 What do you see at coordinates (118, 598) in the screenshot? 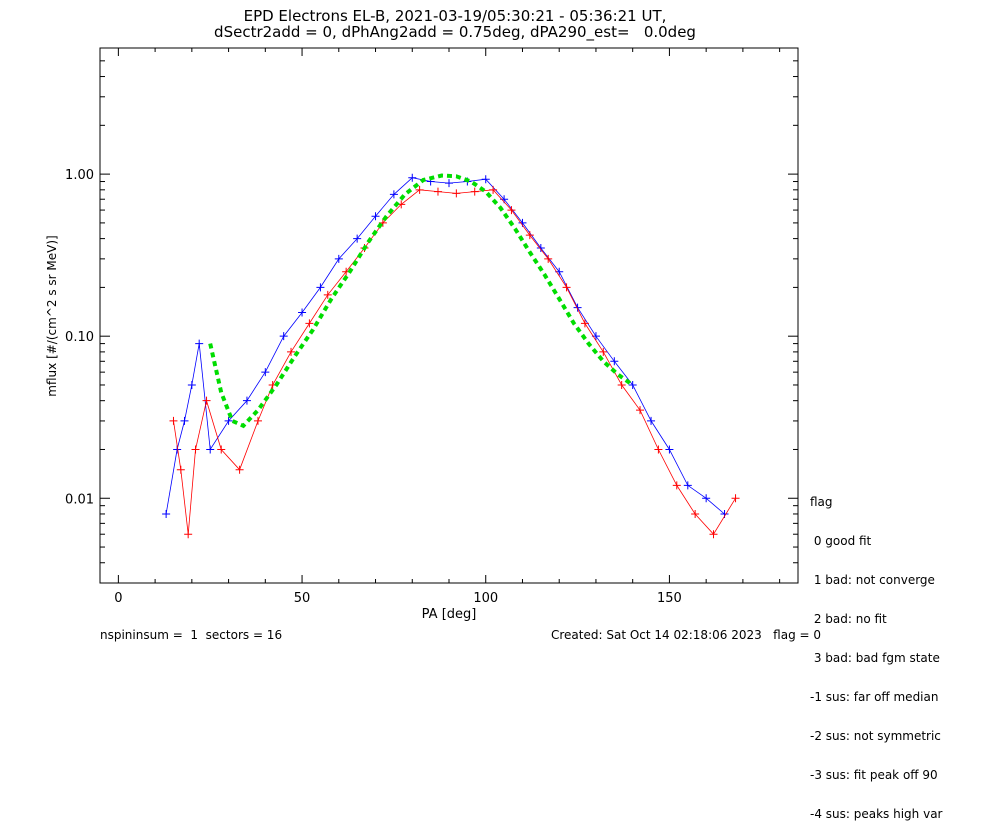
I see `x-tick-label: 0` at bounding box center [118, 598].